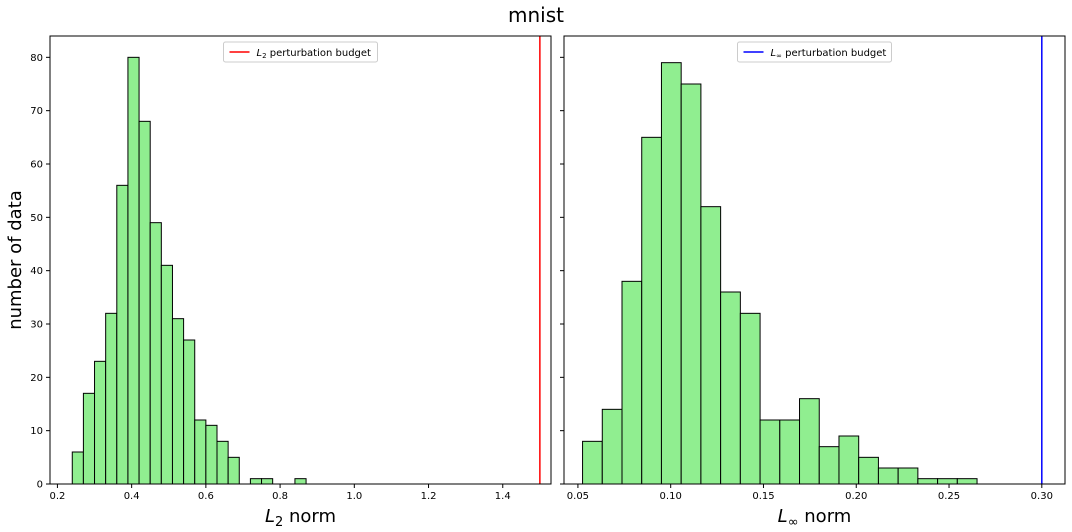  Describe the element at coordinates (1042, 496) in the screenshot. I see `linf-x-tick-label: 0.30` at that location.